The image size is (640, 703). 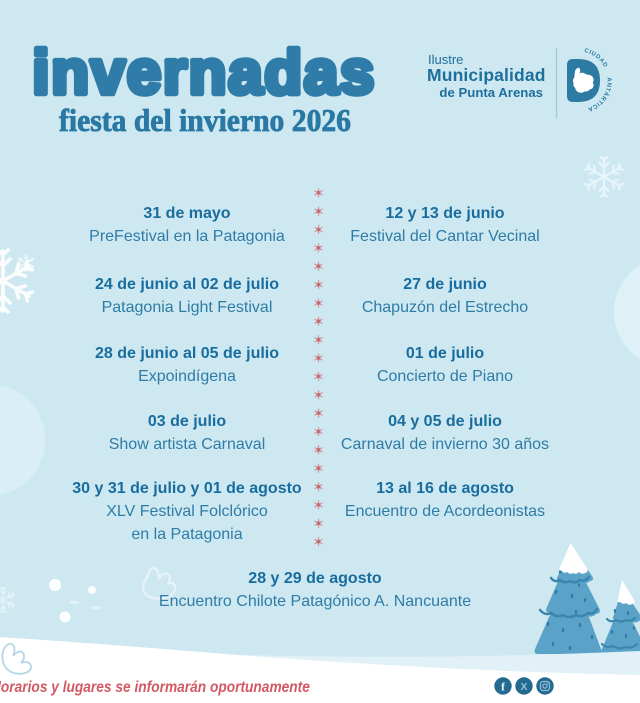 I want to click on svg-text: fiesta del invierno 2026, so click(x=205, y=120).